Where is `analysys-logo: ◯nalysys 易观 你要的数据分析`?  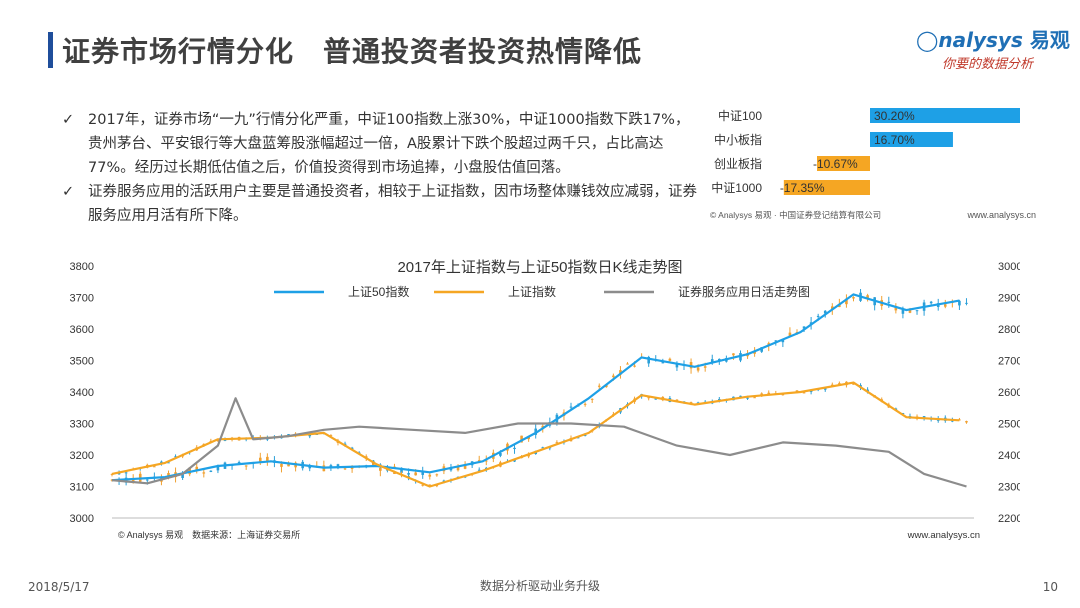 analysys-logo: ◯nalysys 易观 你要的数据分析 is located at coordinates (993, 48).